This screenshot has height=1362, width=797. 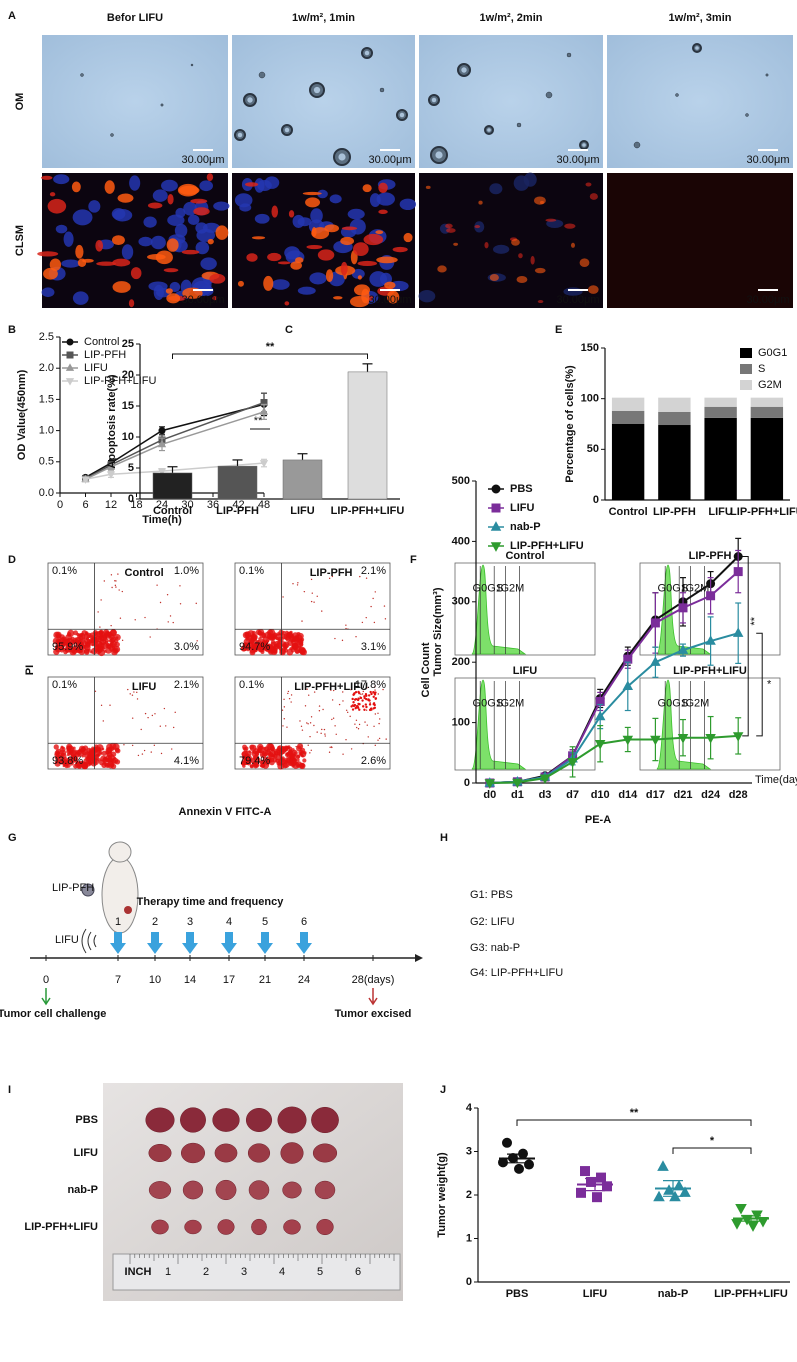 I want to click on x-tick-label: 24, so click(x=162, y=505).